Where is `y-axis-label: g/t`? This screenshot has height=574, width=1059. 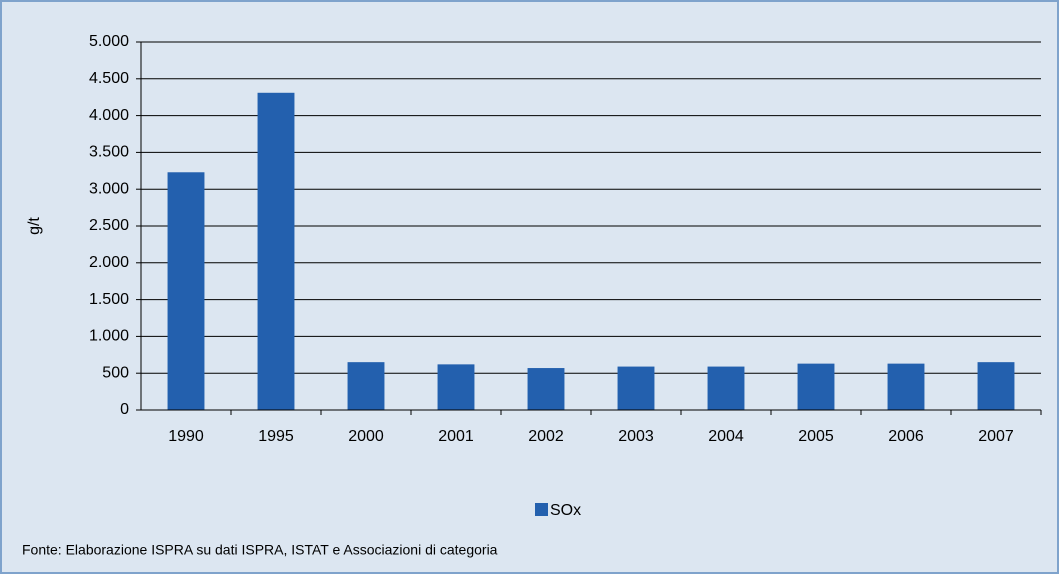
y-axis-label: g/t is located at coordinates (34, 226).